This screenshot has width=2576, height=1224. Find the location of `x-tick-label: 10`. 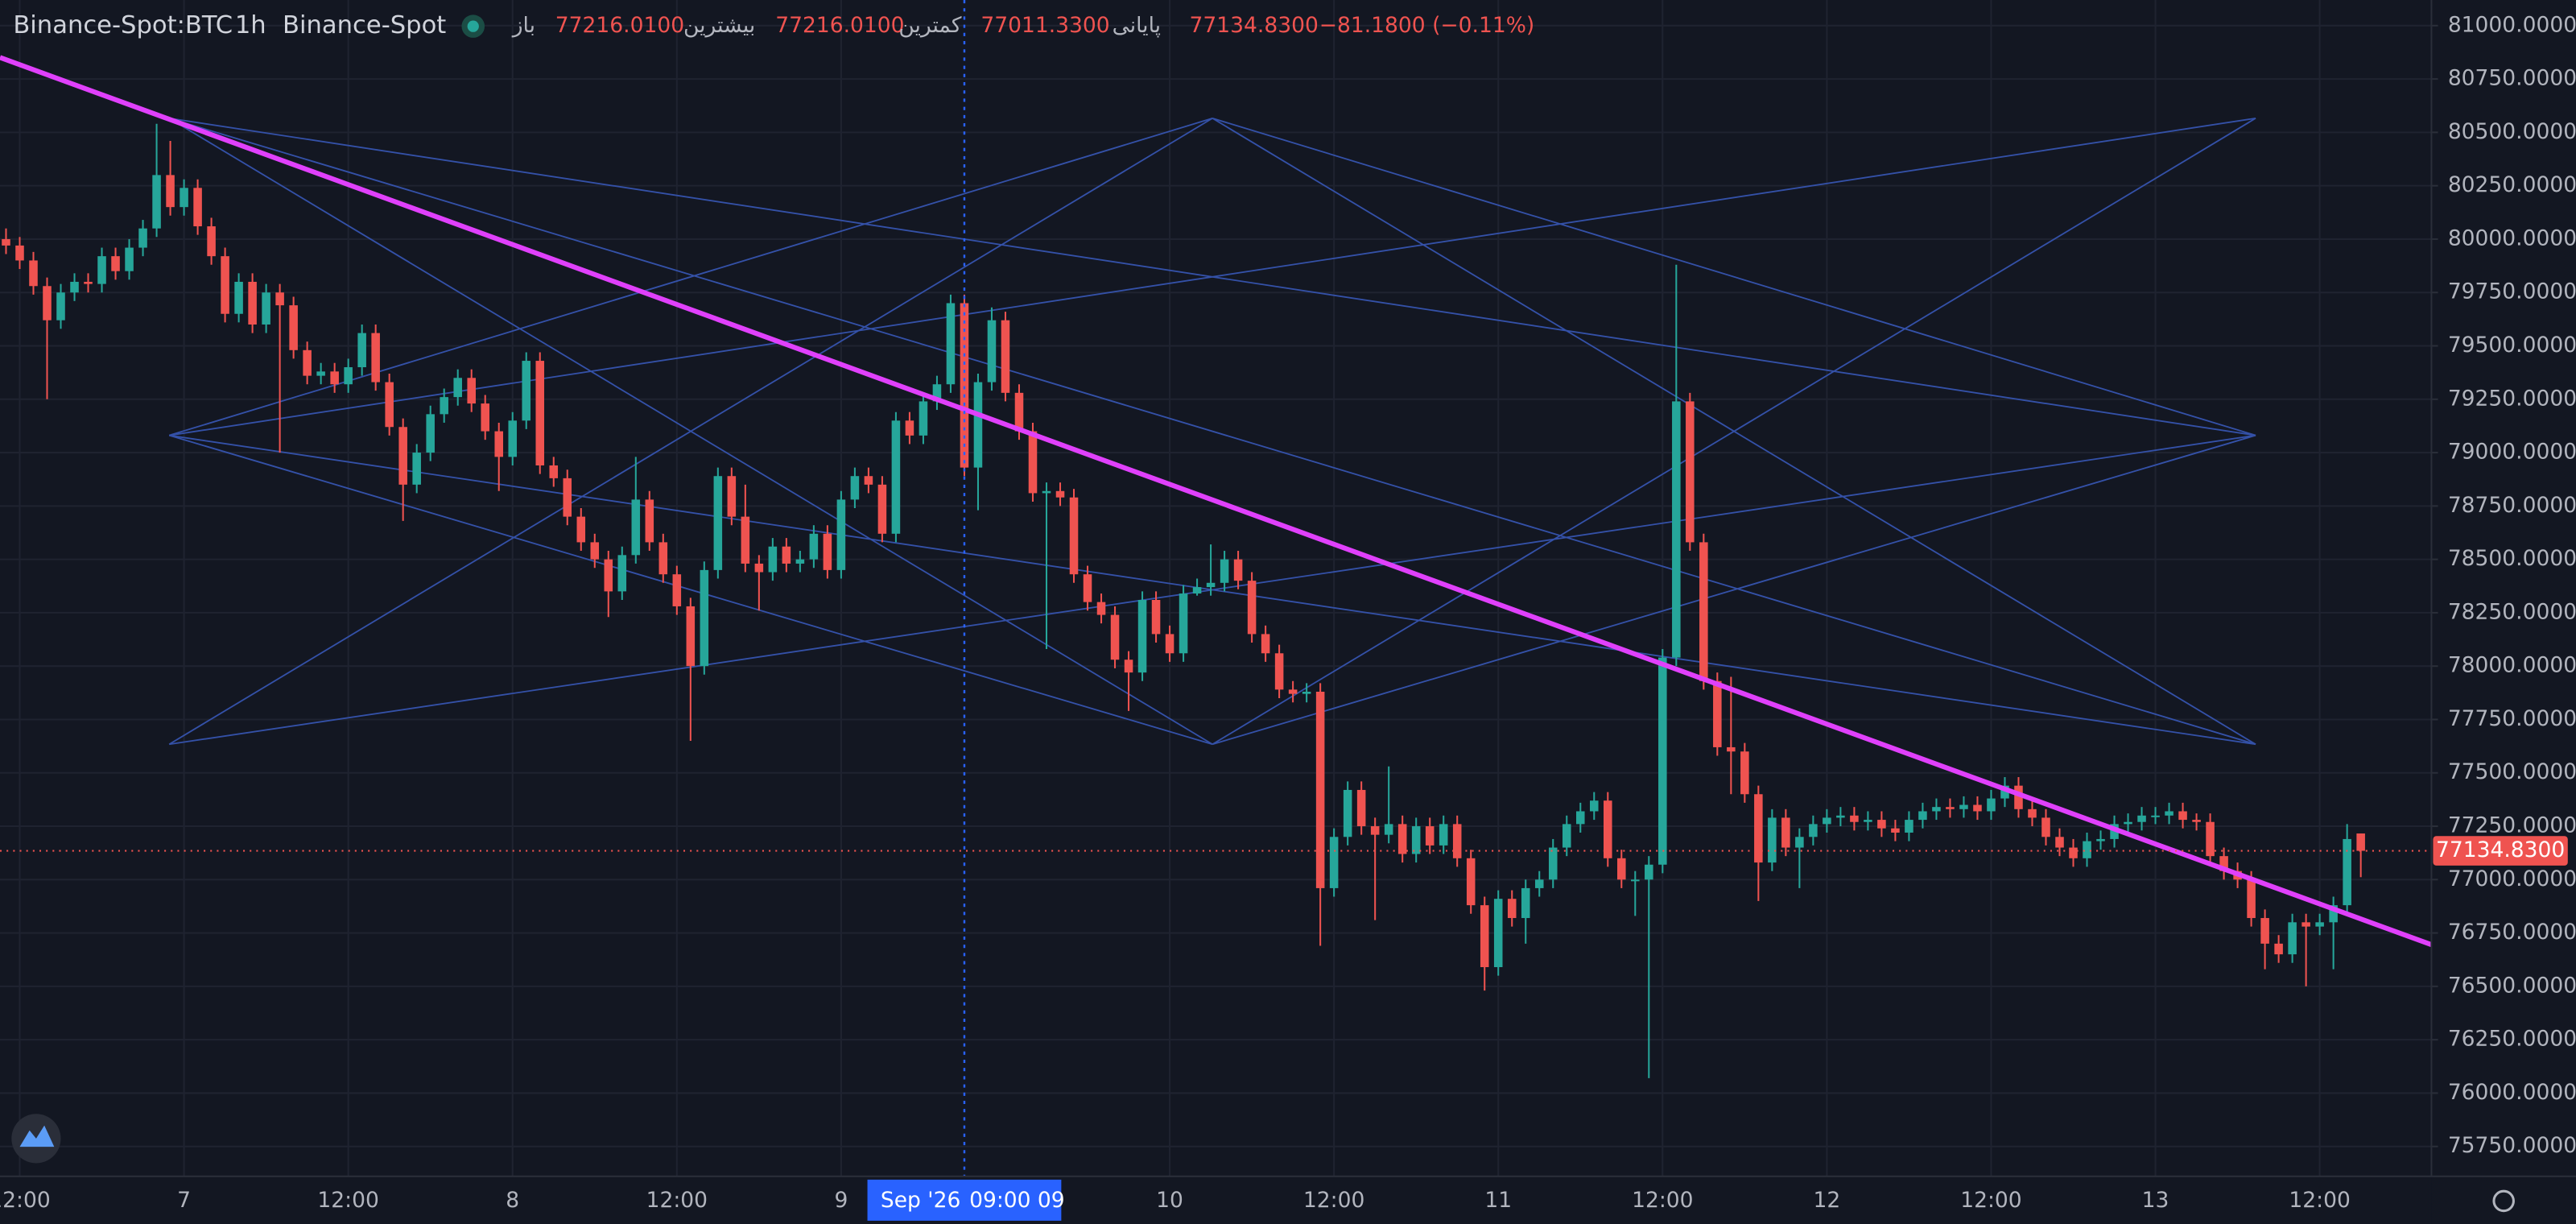

x-tick-label: 10 is located at coordinates (1169, 1200).